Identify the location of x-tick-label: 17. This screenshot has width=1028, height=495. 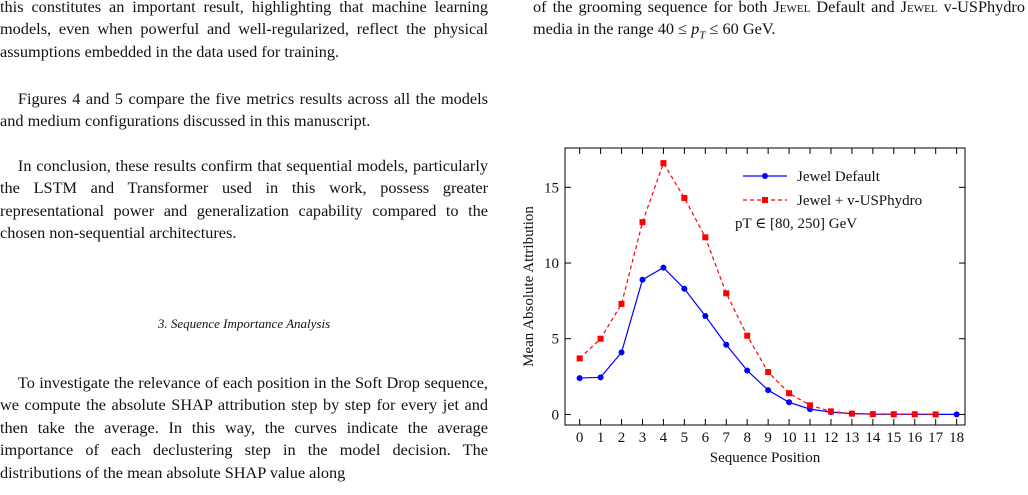
(936, 438).